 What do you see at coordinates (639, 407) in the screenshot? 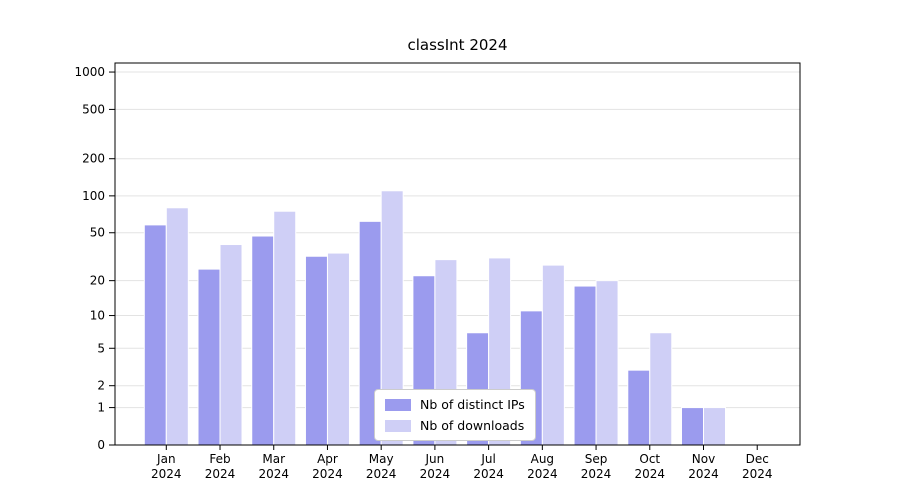
I see `bar-ips-oct` at bounding box center [639, 407].